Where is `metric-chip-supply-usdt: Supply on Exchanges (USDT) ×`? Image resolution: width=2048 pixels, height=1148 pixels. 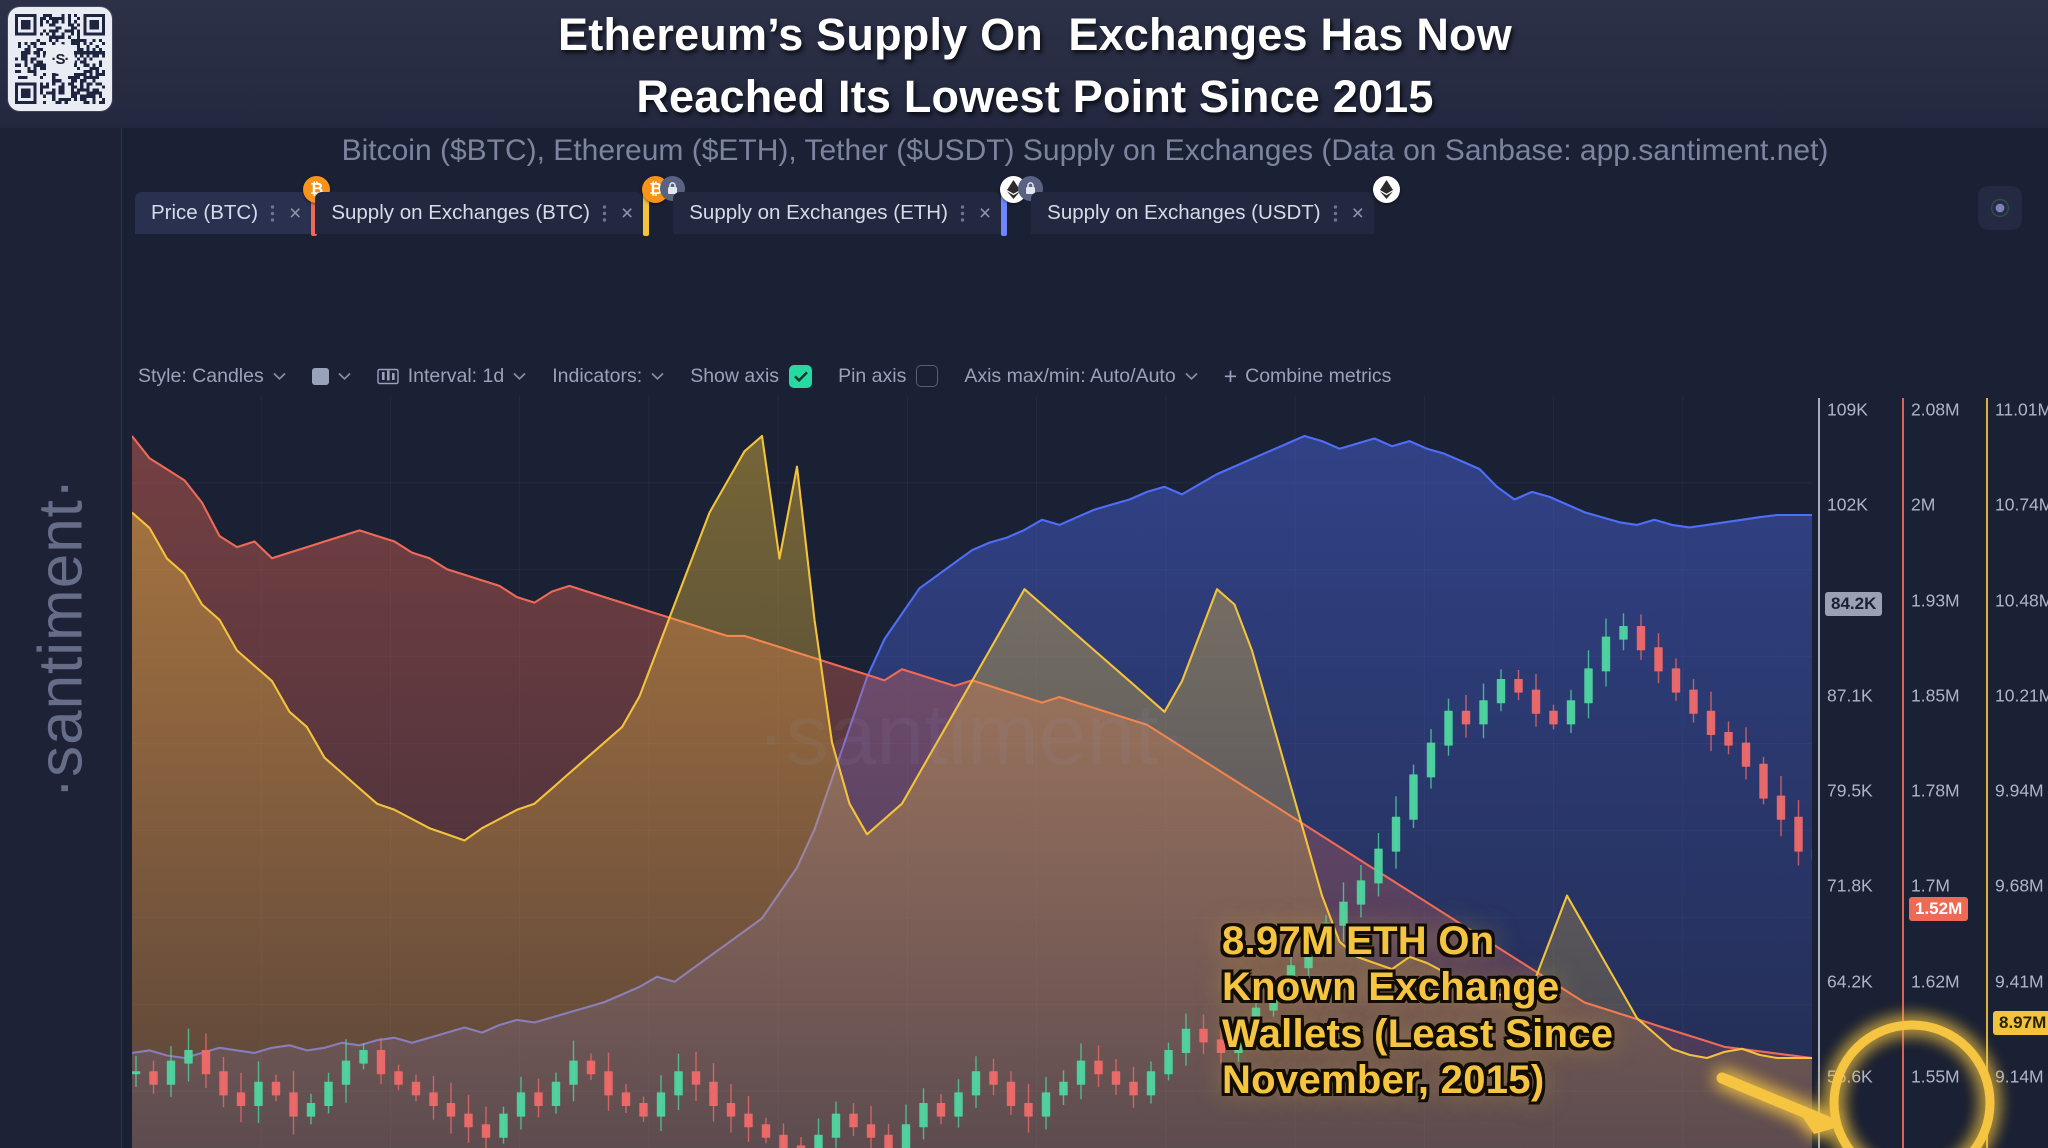 metric-chip-supply-usdt: Supply on Exchanges (USDT) × is located at coordinates (1215, 205).